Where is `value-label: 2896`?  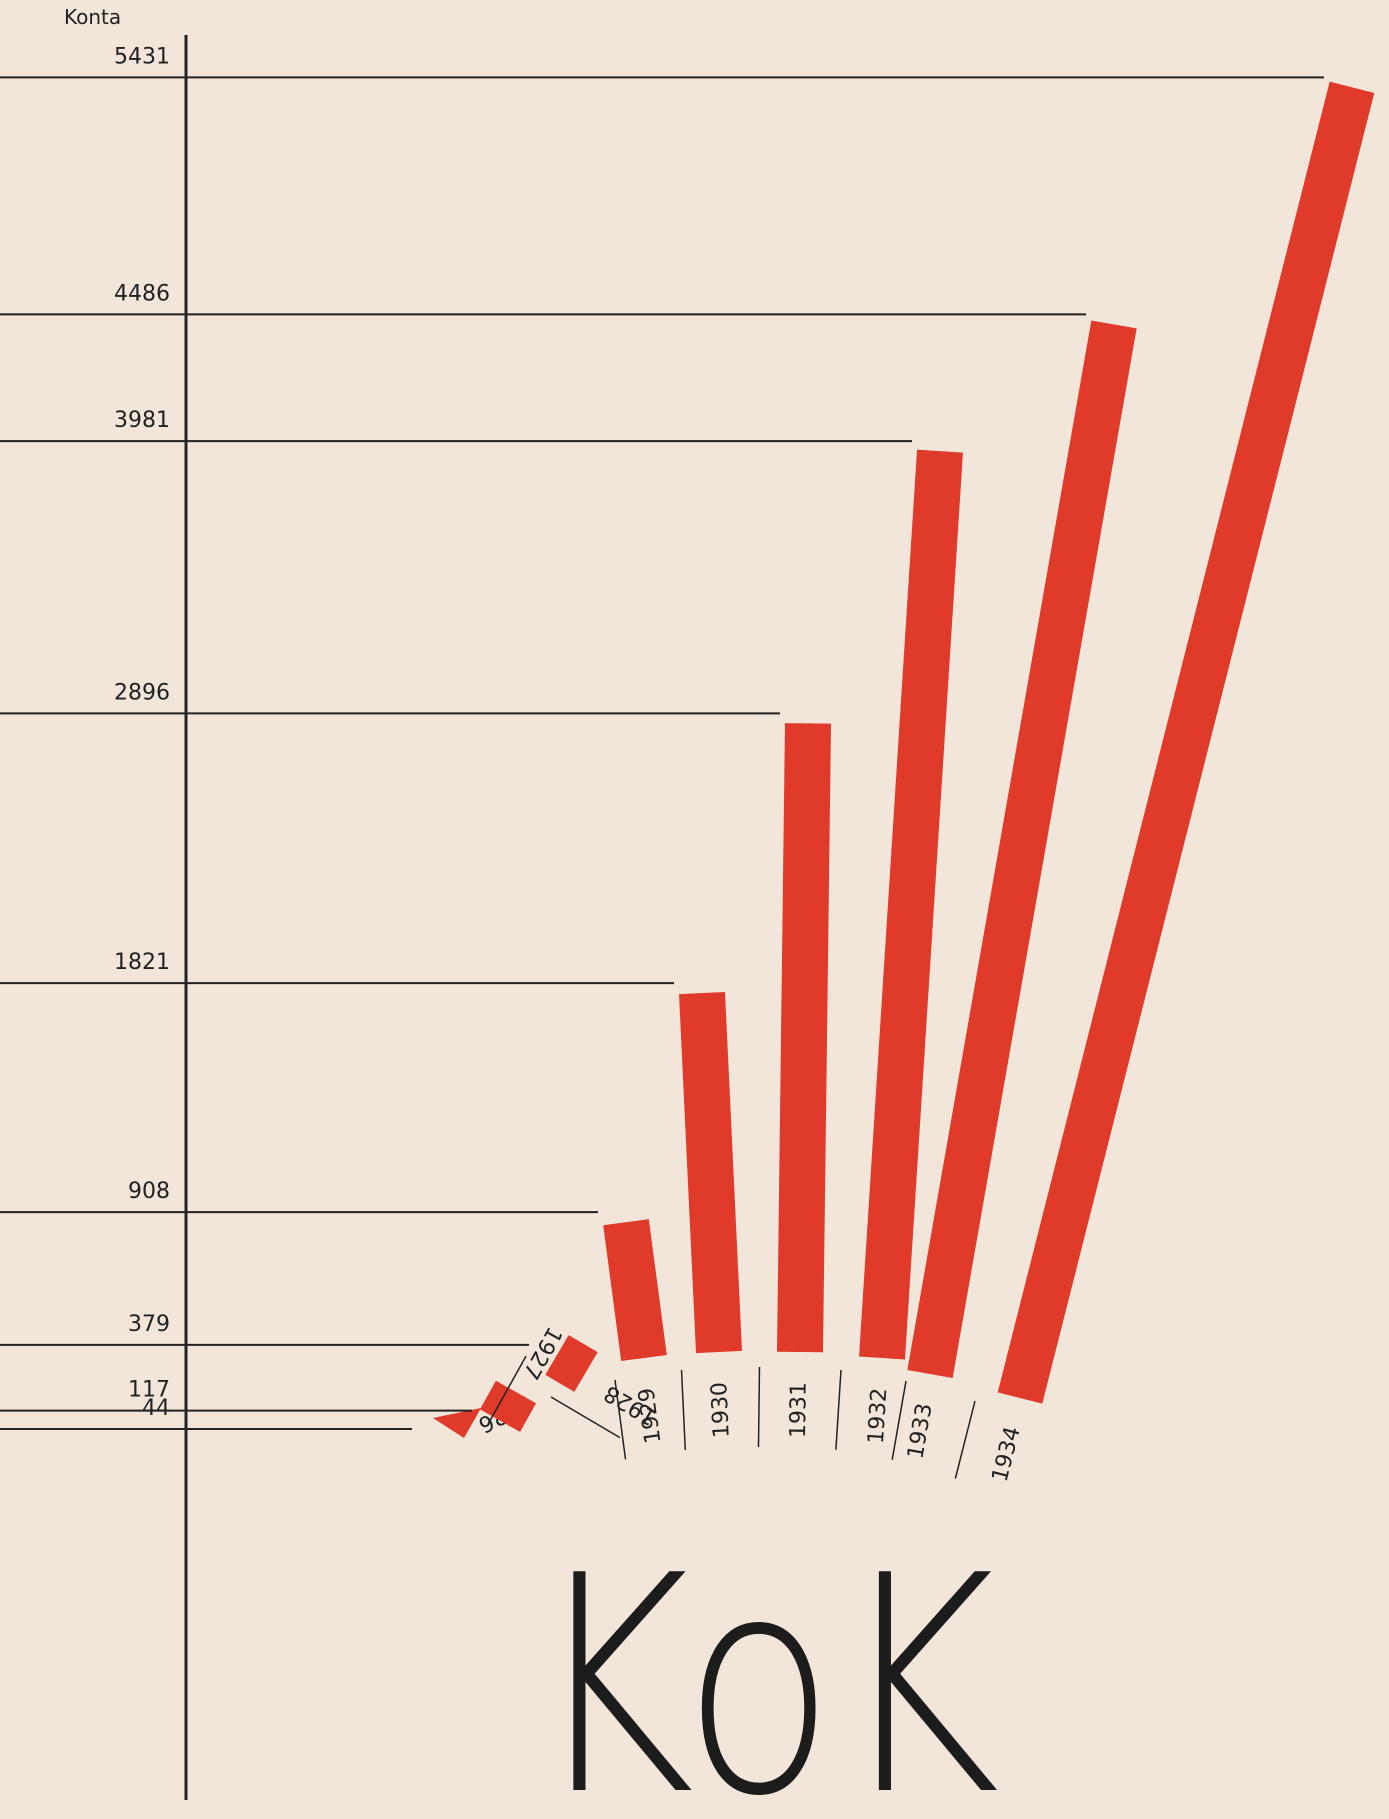
value-label: 2896 is located at coordinates (142, 692).